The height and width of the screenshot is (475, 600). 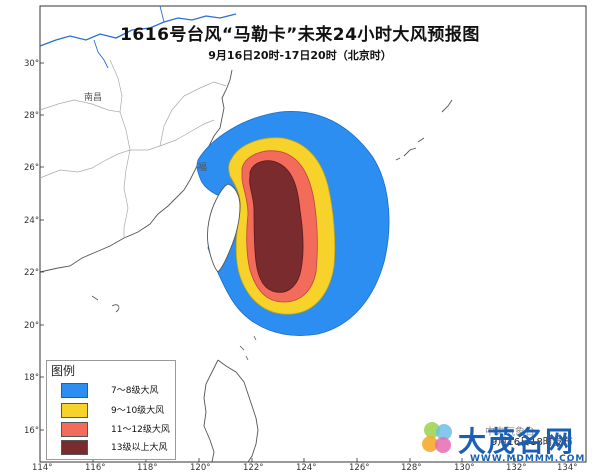 What do you see at coordinates (528, 459) in the screenshot?
I see `watermark-site-url: WWW.MDMMM.COM` at bounding box center [528, 459].